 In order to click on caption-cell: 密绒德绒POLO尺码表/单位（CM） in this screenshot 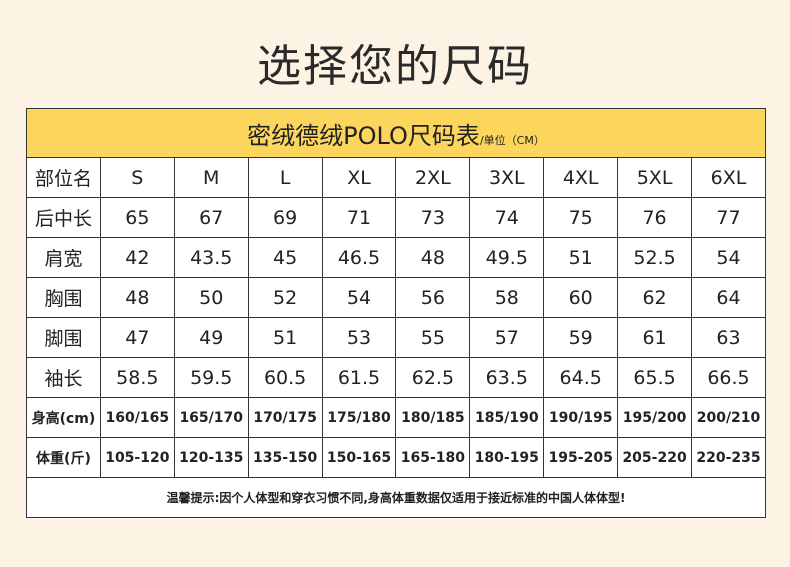, I will do `click(396, 133)`.